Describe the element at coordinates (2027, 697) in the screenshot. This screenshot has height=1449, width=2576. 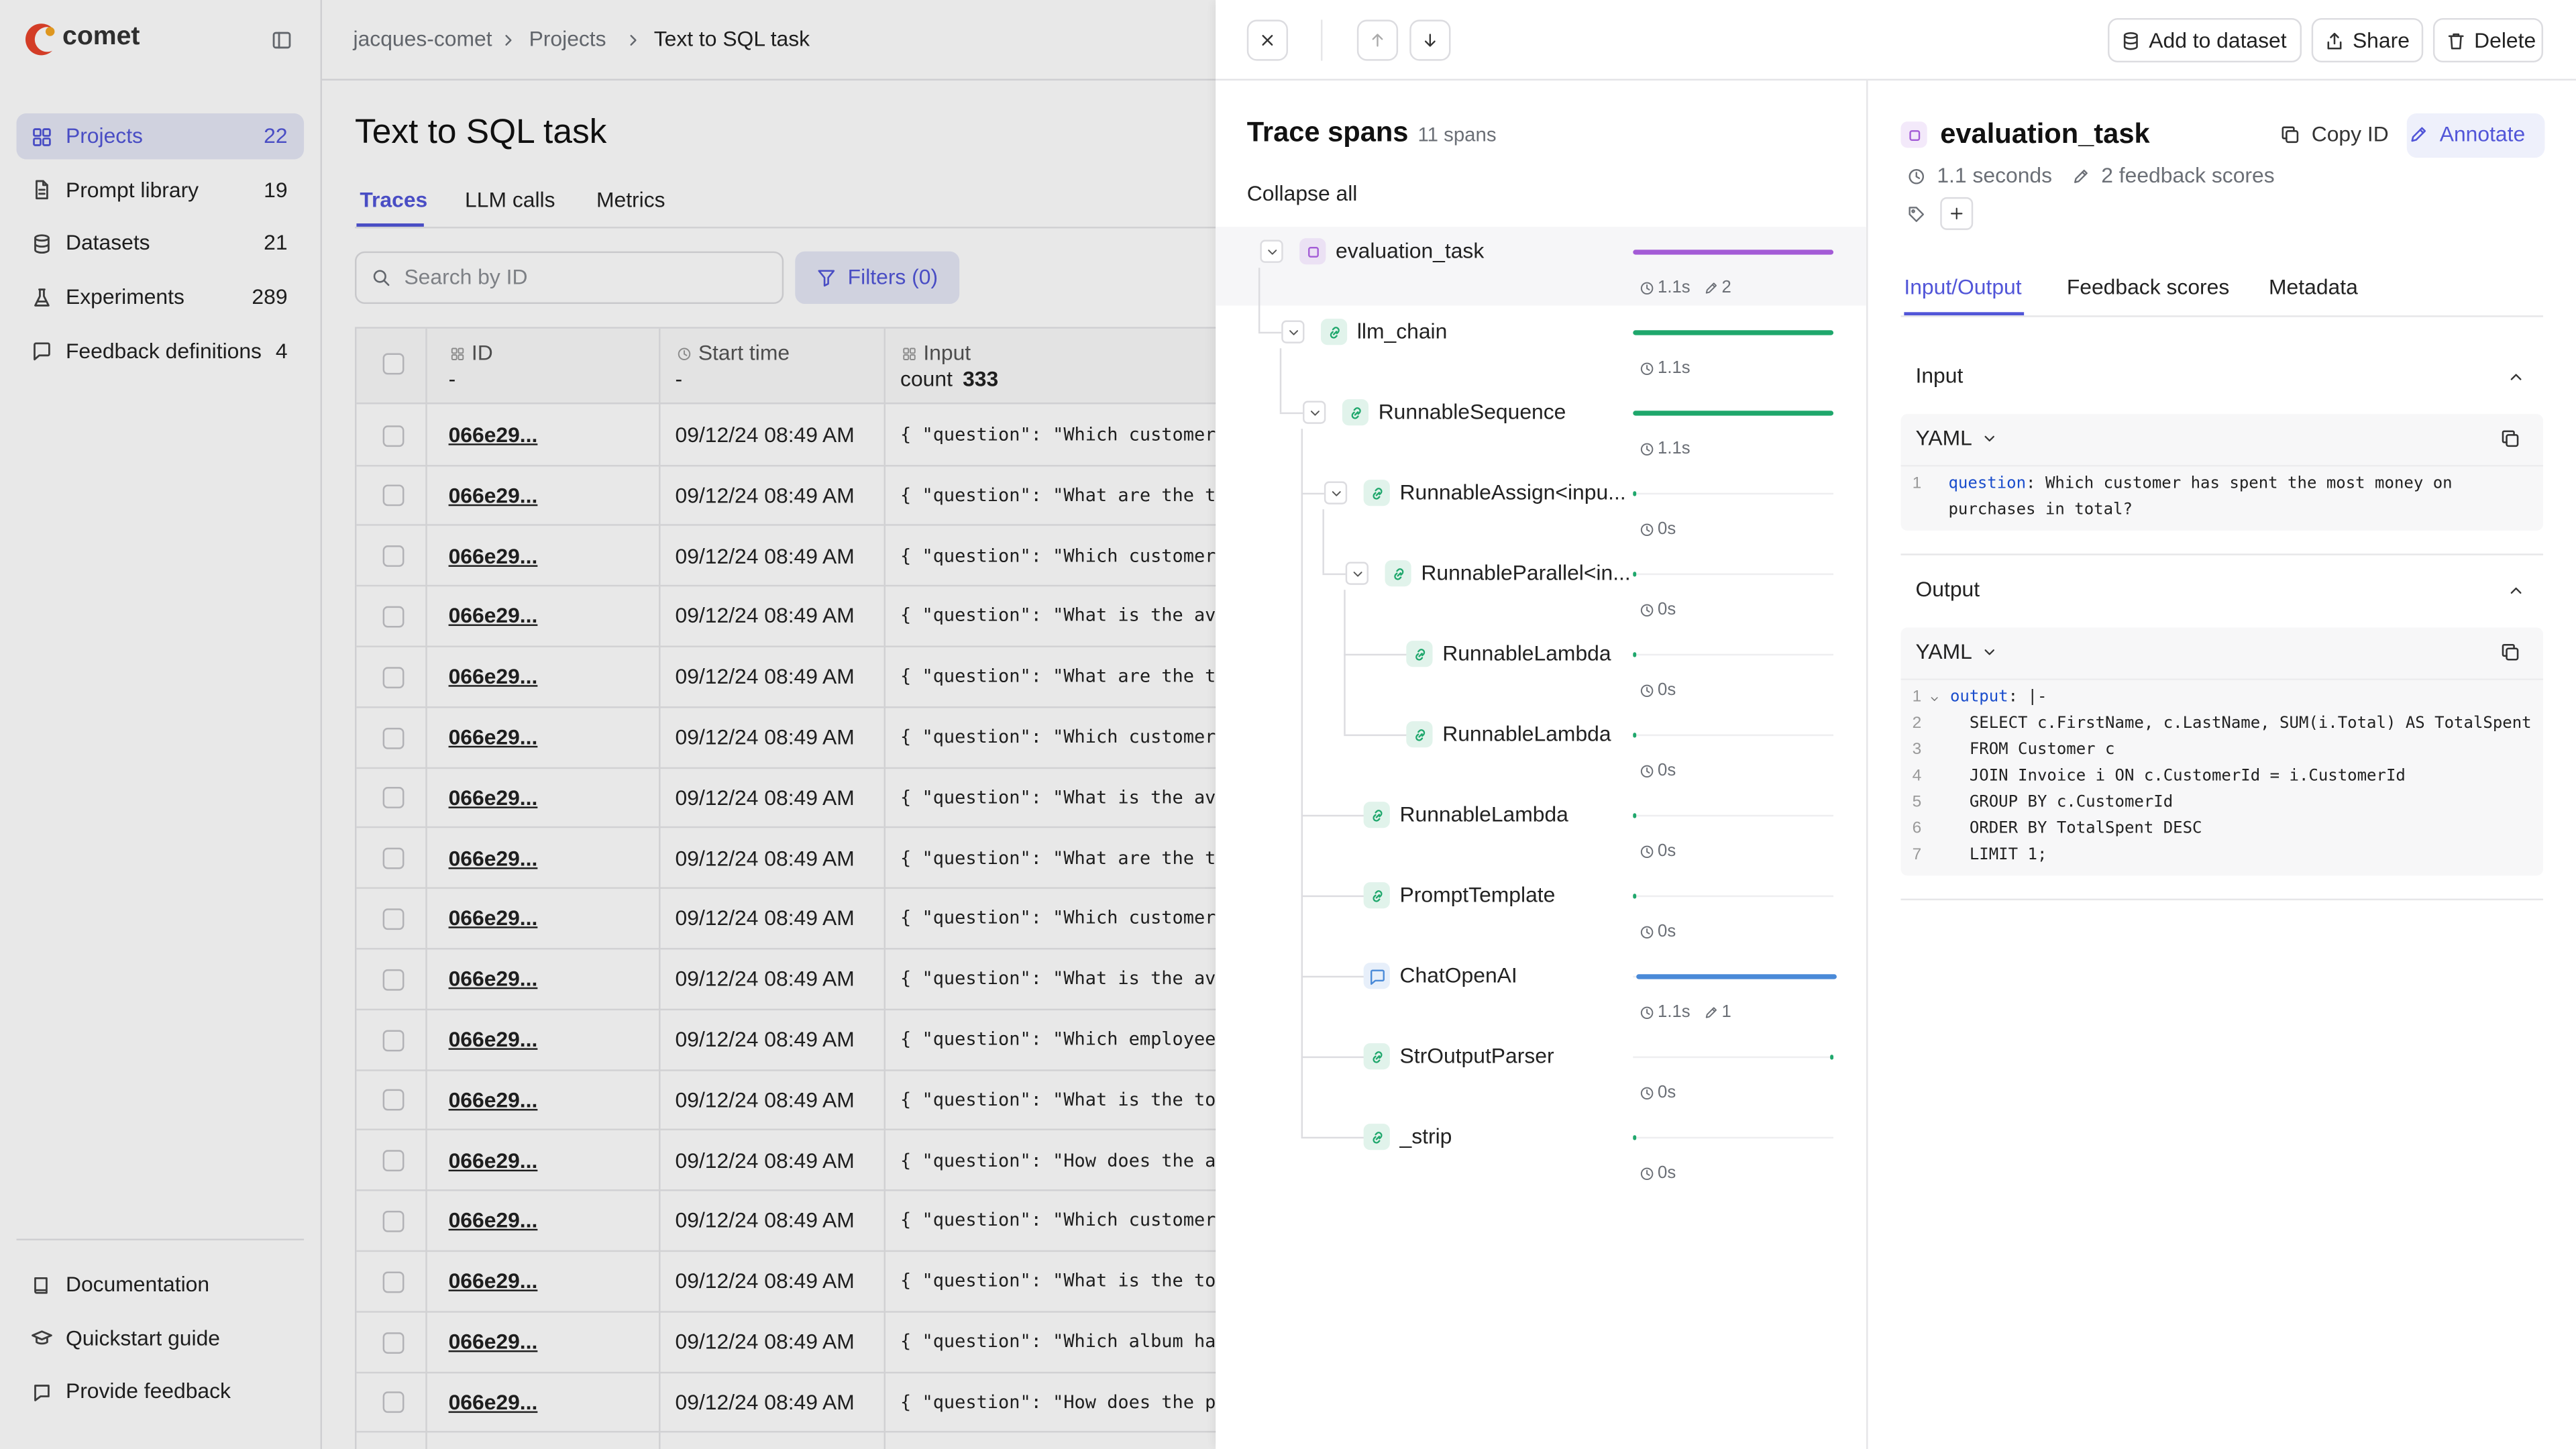
I see `code-text: : |-` at that location.